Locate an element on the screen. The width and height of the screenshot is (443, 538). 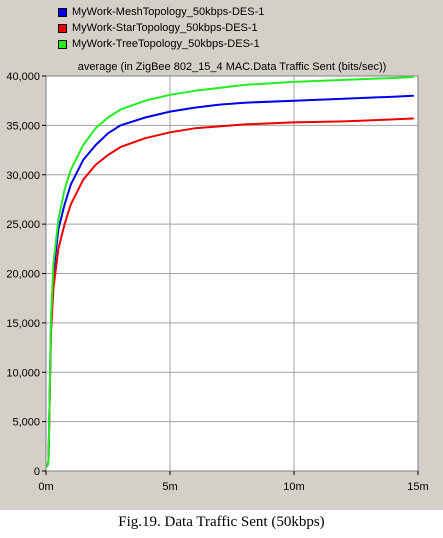
legend-item-star: MyWork-StarTopology_50kbps-DES-1 is located at coordinates (161, 28).